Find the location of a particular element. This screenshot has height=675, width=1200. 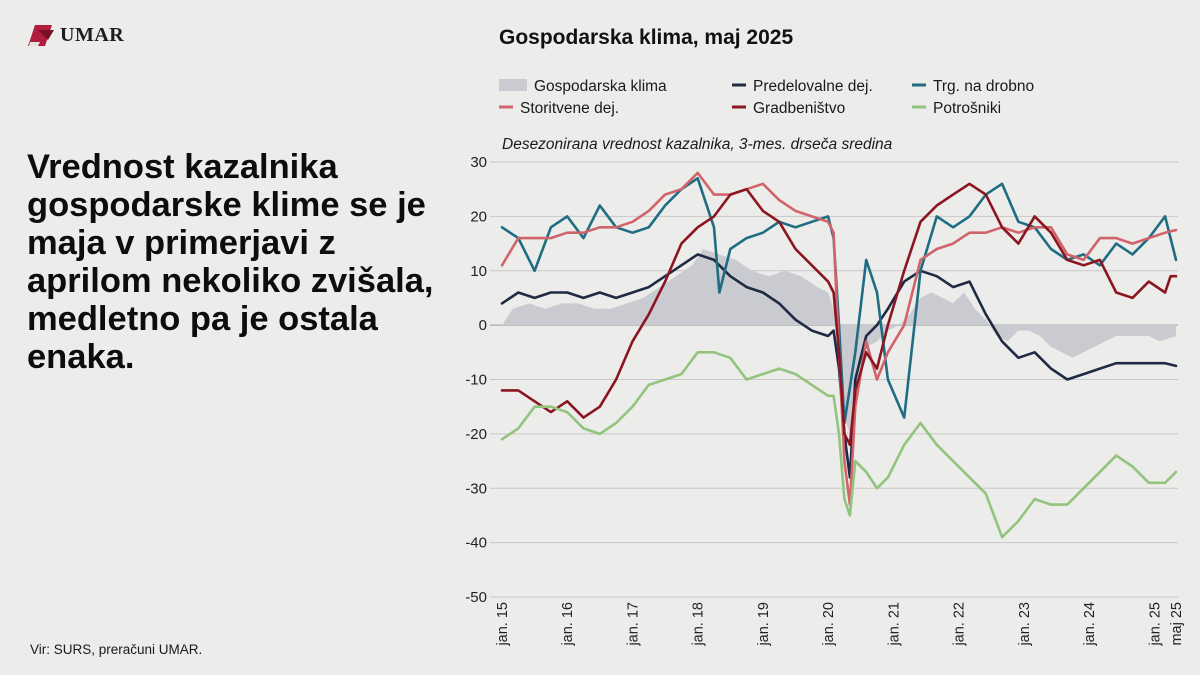

umar-logo: UMAR is located at coordinates (75, 35).